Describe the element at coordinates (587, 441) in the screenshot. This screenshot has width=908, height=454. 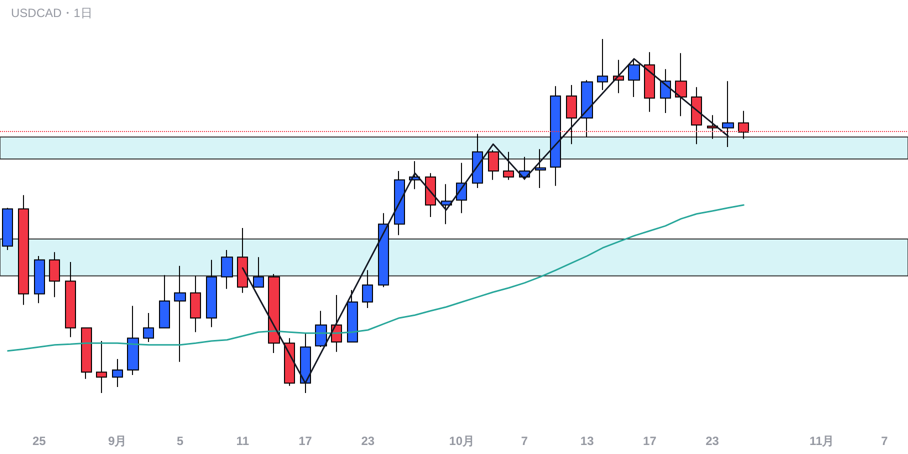
I see `x-tick-label: 13` at that location.